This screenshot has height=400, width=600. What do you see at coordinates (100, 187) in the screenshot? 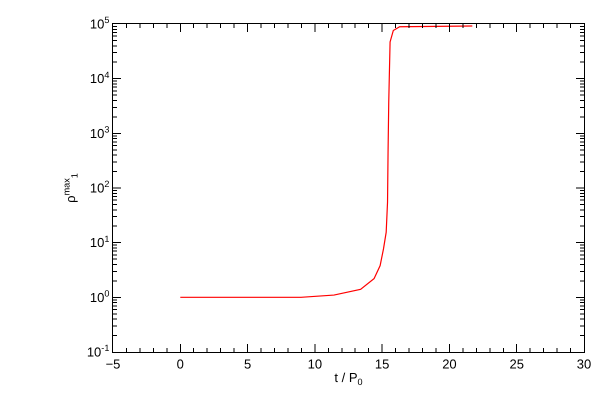
I see `y-tick-label: 10$^{2}$` at bounding box center [100, 187].